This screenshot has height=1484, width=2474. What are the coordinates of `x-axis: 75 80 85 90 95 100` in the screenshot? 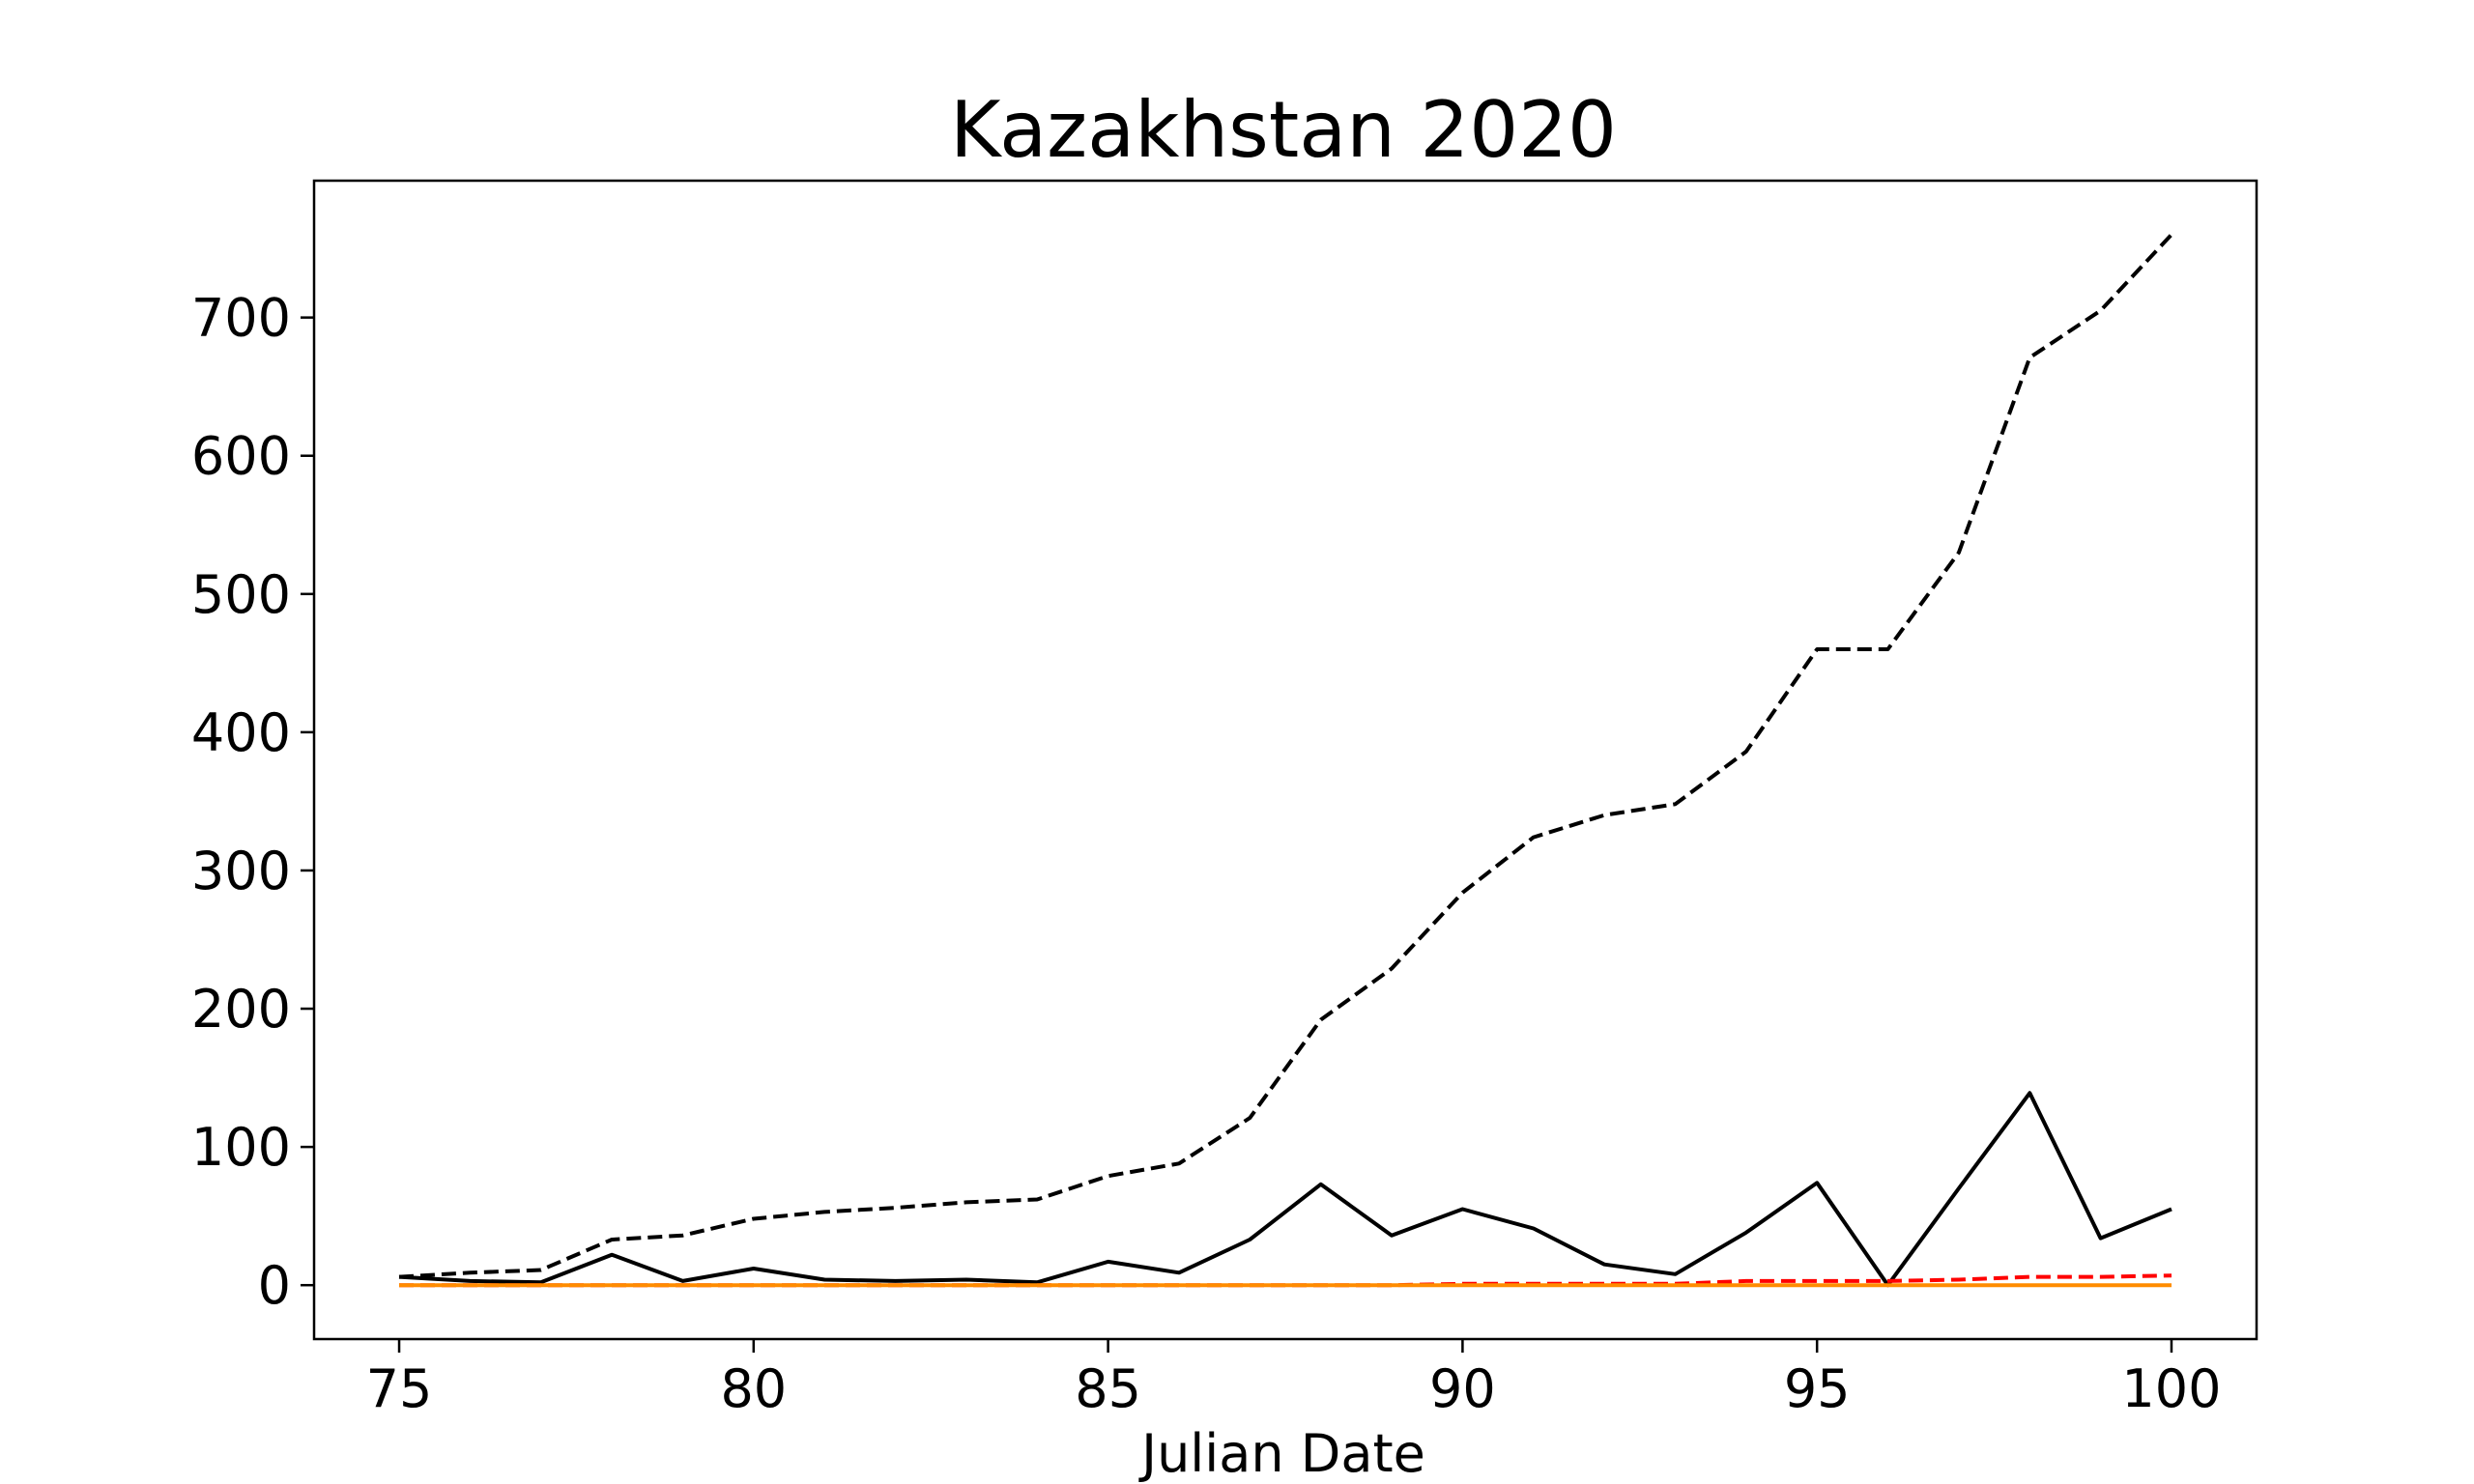 It's located at (1294, 1379).